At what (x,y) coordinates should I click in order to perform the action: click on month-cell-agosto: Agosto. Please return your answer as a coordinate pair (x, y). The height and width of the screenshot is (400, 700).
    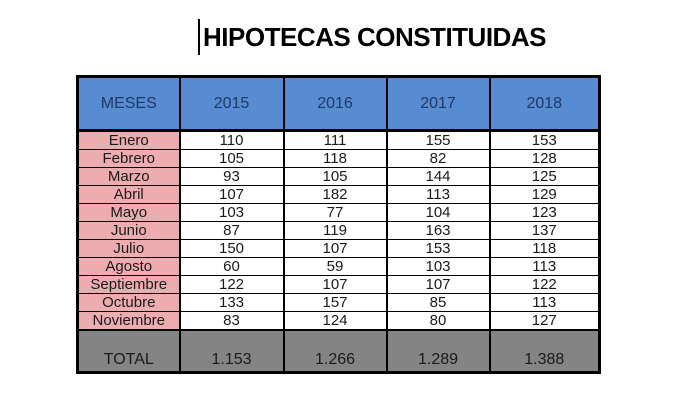
    Looking at the image, I should click on (128, 266).